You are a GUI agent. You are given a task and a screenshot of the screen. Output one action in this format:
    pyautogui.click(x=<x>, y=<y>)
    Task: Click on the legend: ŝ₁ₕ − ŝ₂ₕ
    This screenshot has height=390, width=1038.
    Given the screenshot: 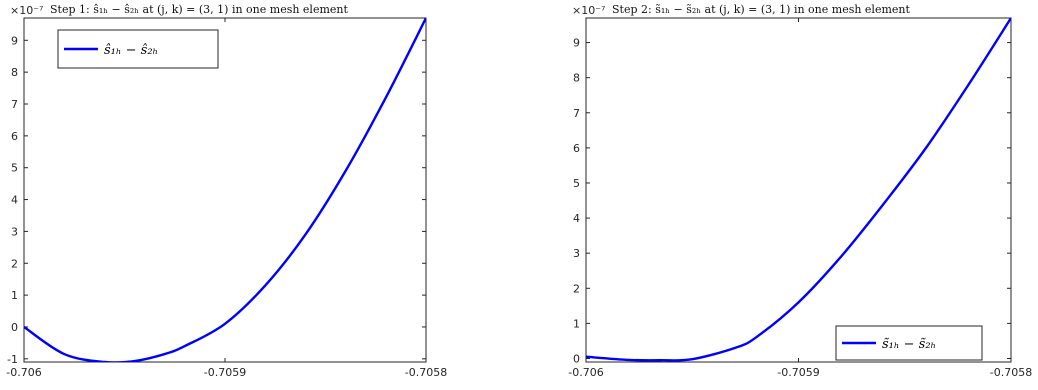 What is the action you would take?
    pyautogui.click(x=138, y=49)
    